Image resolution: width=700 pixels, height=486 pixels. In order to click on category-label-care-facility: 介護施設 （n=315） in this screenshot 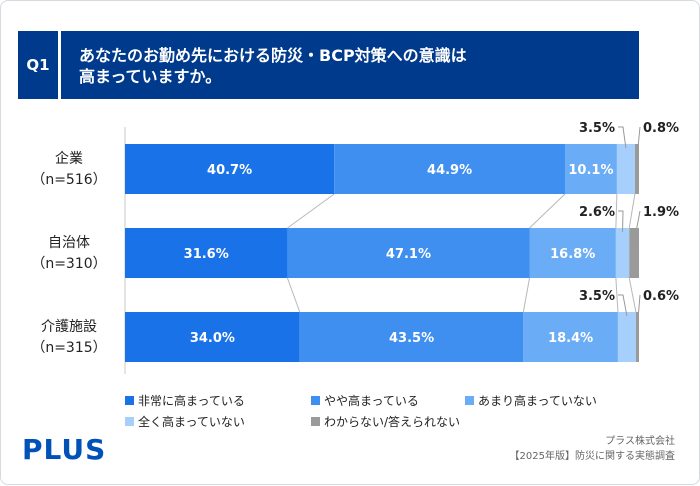, I will do `click(69, 338)`.